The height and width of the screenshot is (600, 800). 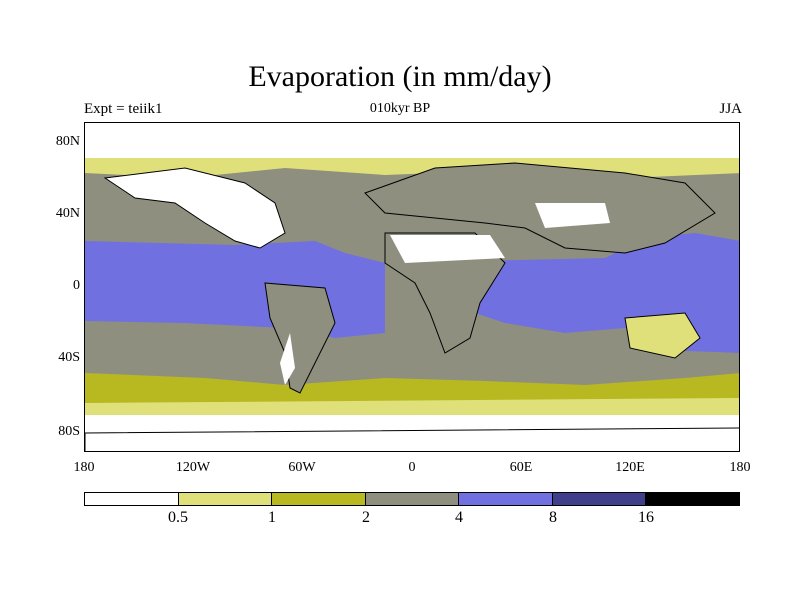 I want to click on sahara-dry, so click(x=447, y=249).